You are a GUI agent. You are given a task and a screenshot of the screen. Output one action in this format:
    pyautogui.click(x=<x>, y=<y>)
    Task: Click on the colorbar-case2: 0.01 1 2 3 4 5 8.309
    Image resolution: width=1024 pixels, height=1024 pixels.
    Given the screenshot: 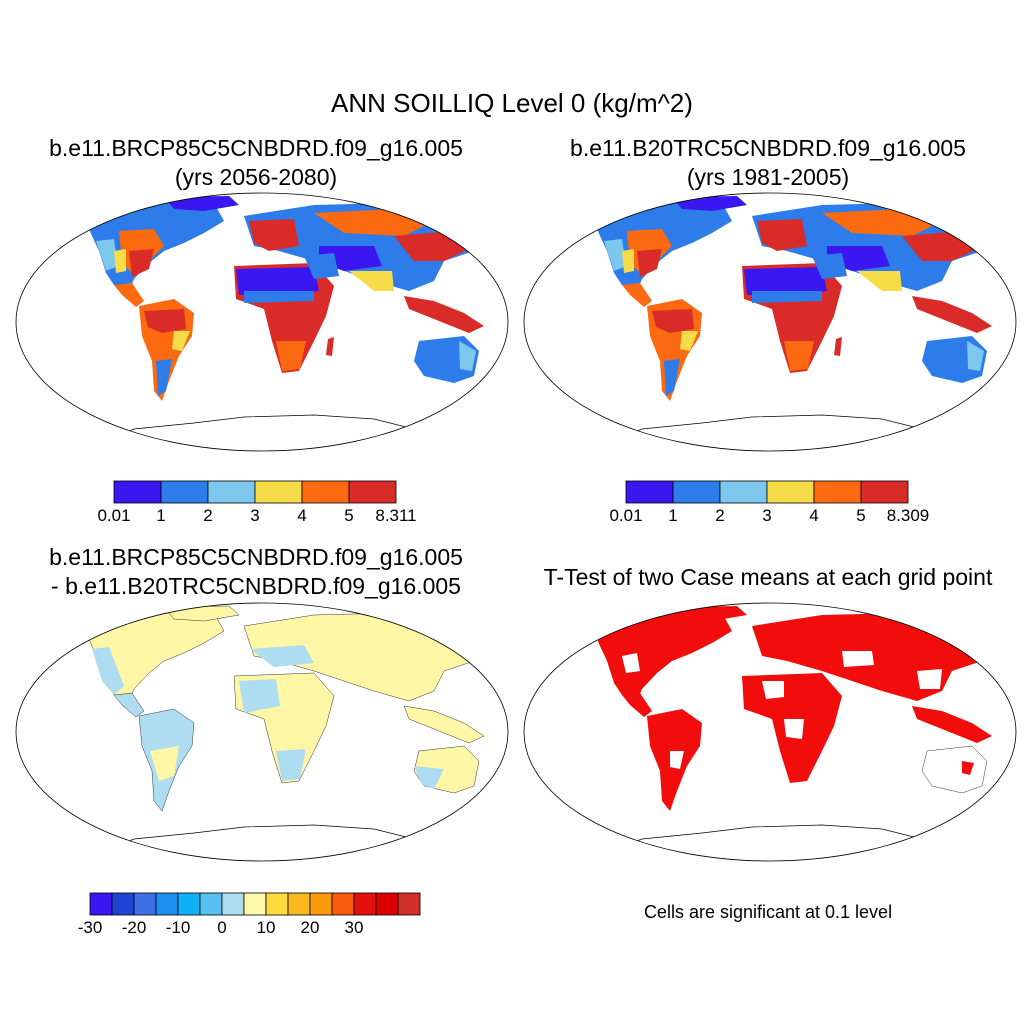 What is the action you would take?
    pyautogui.click(x=769, y=502)
    